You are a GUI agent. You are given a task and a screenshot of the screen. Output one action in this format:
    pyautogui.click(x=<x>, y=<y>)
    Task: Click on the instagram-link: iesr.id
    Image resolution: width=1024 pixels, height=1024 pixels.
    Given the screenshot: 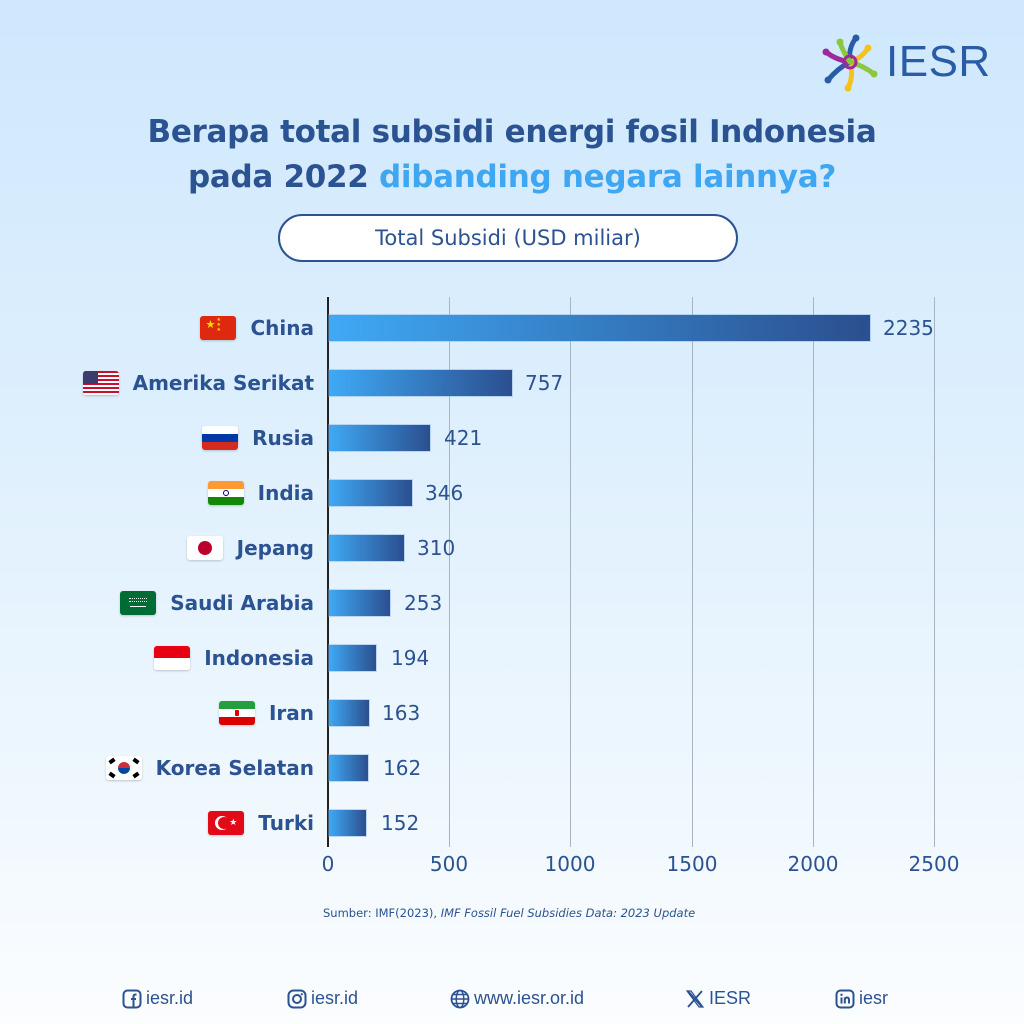 What is the action you would take?
    pyautogui.click(x=322, y=998)
    